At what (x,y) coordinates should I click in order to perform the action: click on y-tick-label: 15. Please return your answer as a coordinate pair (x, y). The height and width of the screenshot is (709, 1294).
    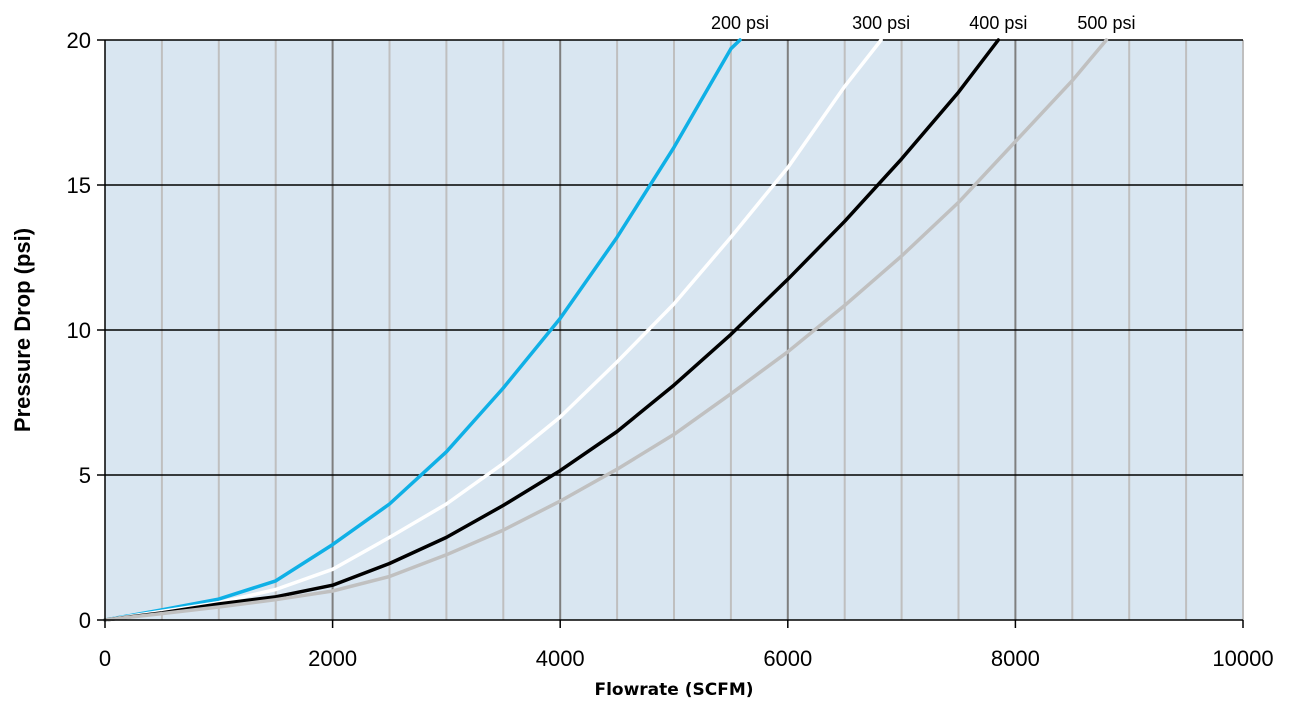
    Looking at the image, I should click on (79, 185).